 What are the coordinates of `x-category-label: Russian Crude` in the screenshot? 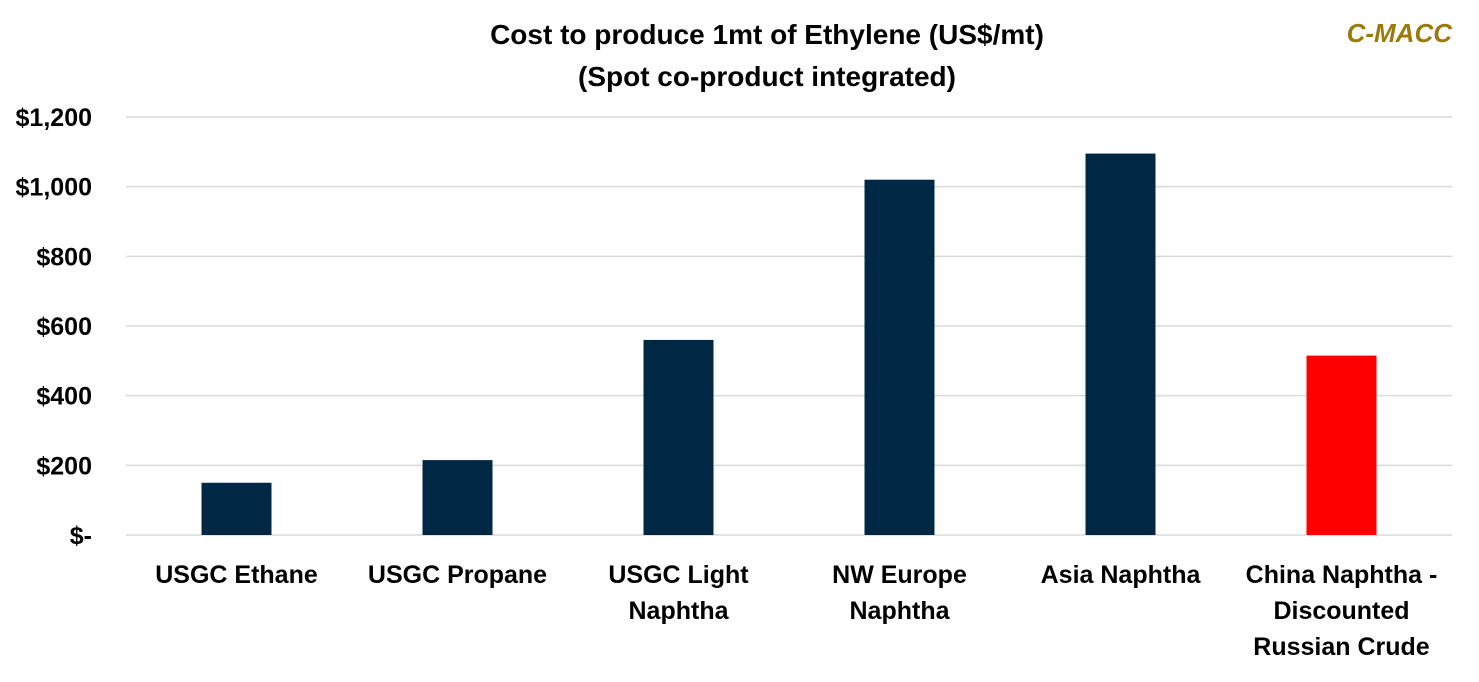 It's located at (1341, 647).